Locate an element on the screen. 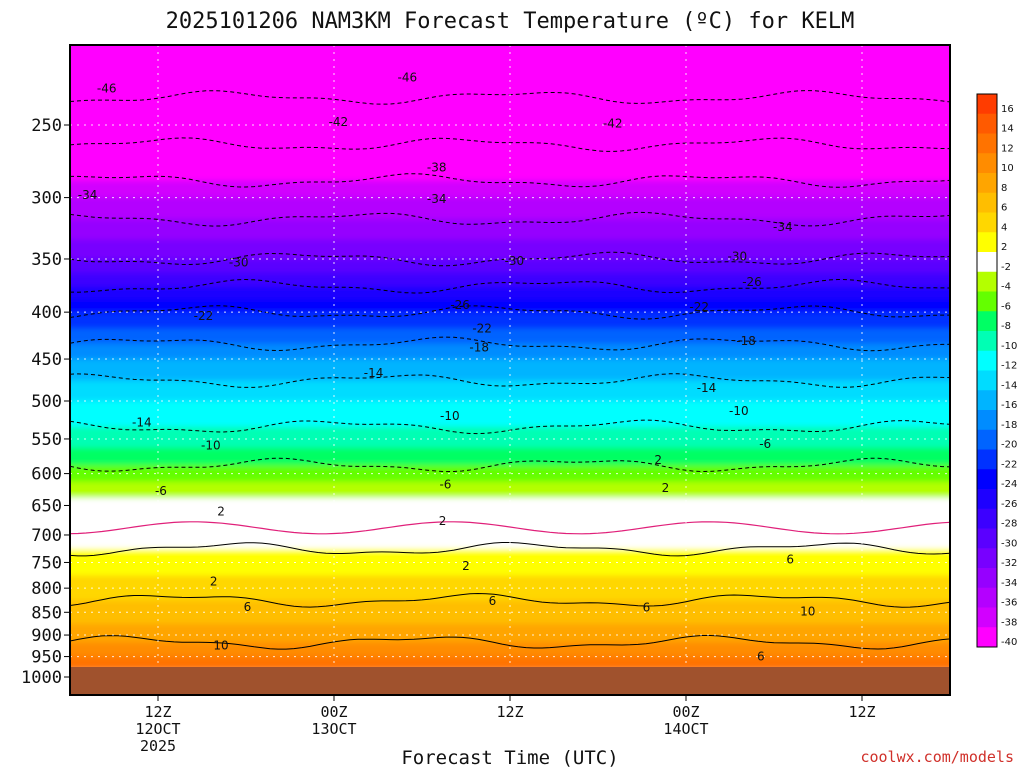 The height and width of the screenshot is (768, 1024). y-tick-label: 350 is located at coordinates (46, 260).